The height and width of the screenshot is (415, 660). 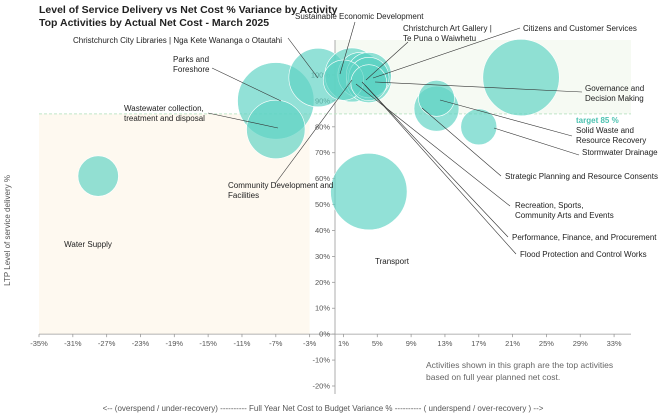 What do you see at coordinates (597, 120) in the screenshot?
I see `target-label: target 85 %` at bounding box center [597, 120].